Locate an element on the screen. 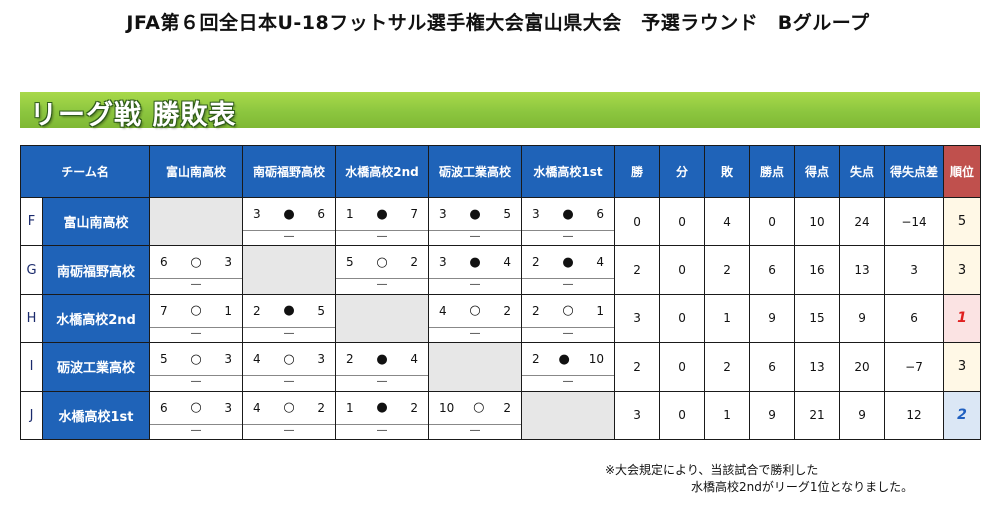 This screenshot has height=517, width=996. match-result-cell: 10 ○ 2 ― is located at coordinates (475, 415).